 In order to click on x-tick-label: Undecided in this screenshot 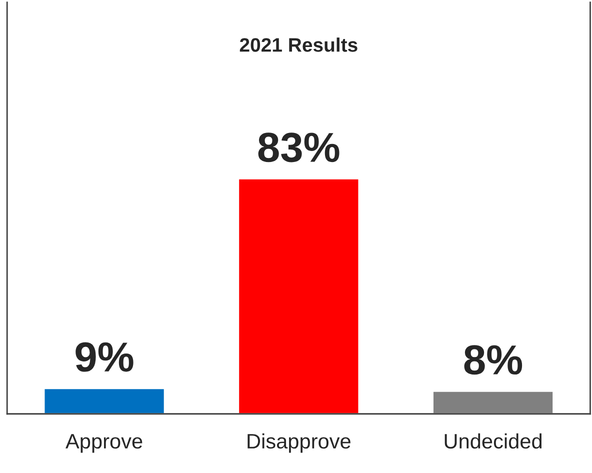, I will do `click(493, 441)`.